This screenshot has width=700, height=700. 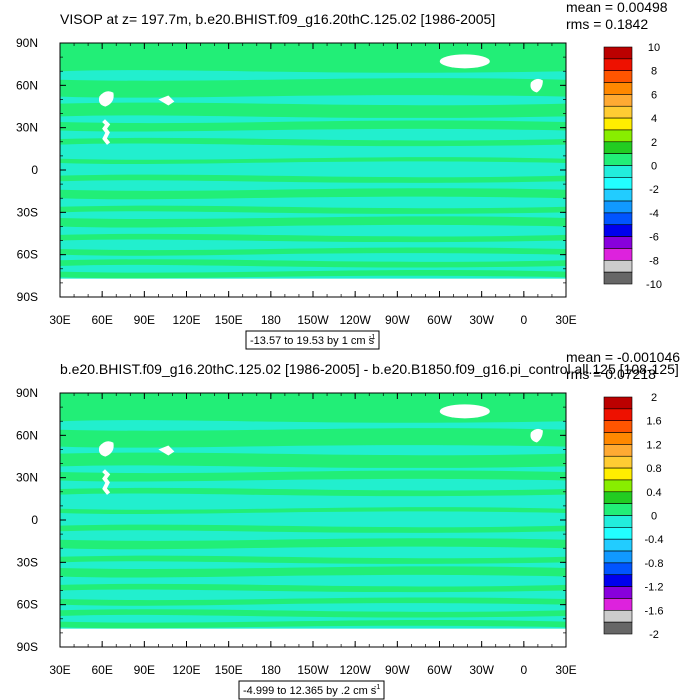 What do you see at coordinates (355, 670) in the screenshot?
I see `x-tick-label: 120W` at bounding box center [355, 670].